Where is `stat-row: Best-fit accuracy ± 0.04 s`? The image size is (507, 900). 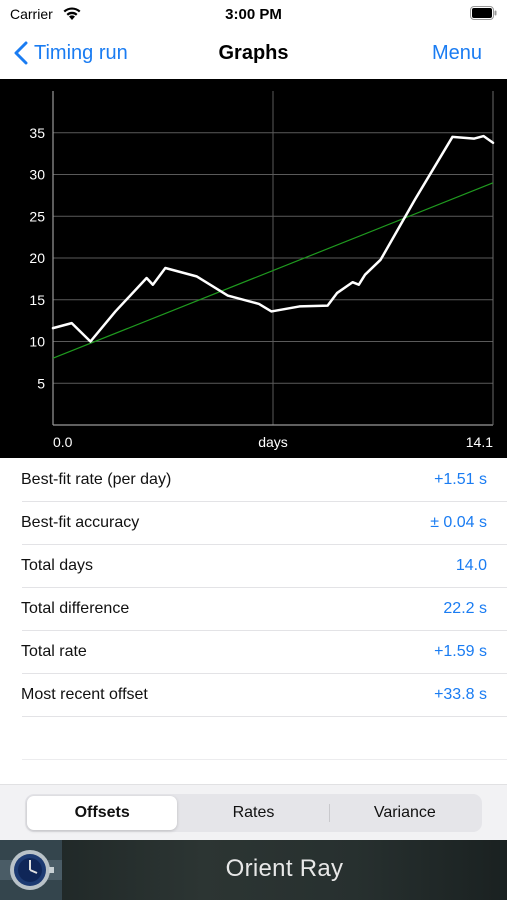 stat-row: Best-fit accuracy ± 0.04 s is located at coordinates (253, 523).